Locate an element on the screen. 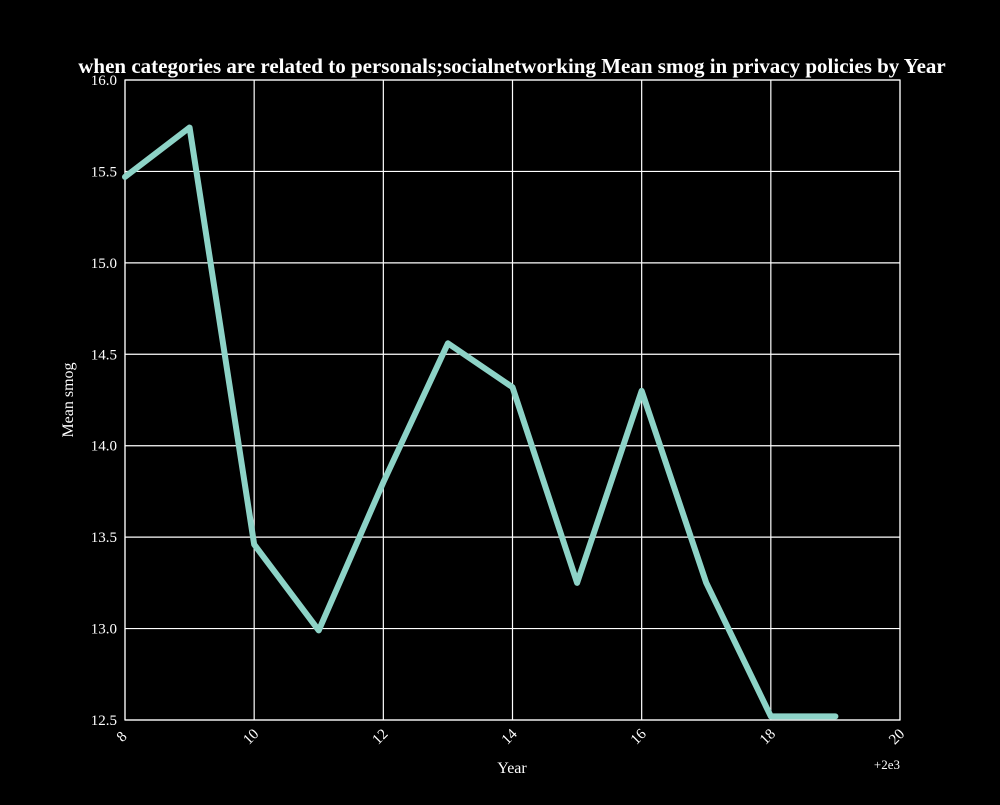  x-offset-label: +2e3 is located at coordinates (887, 764).